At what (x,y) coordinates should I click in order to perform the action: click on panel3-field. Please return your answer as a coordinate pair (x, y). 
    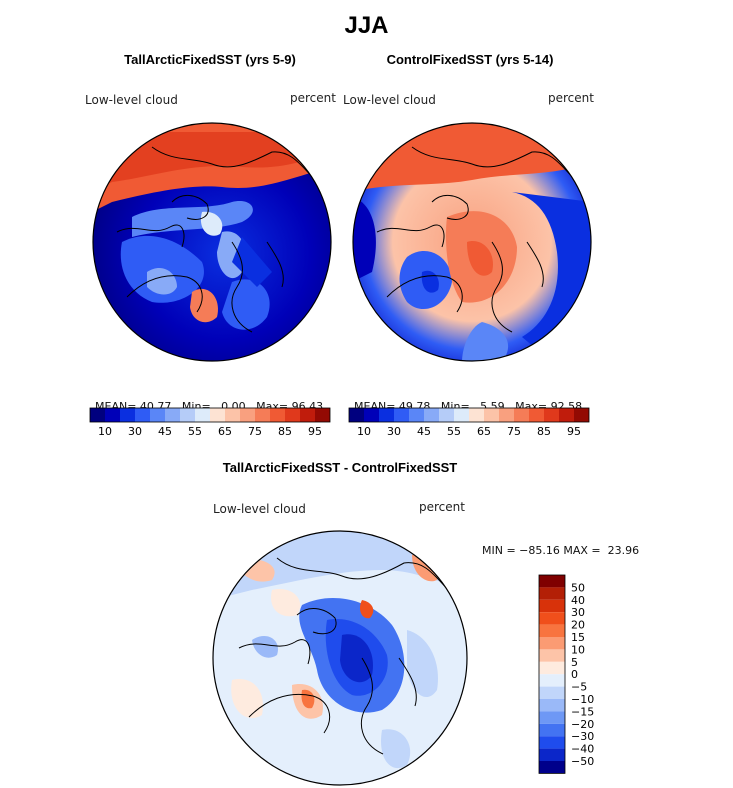
    Looking at the image, I should click on (340, 658).